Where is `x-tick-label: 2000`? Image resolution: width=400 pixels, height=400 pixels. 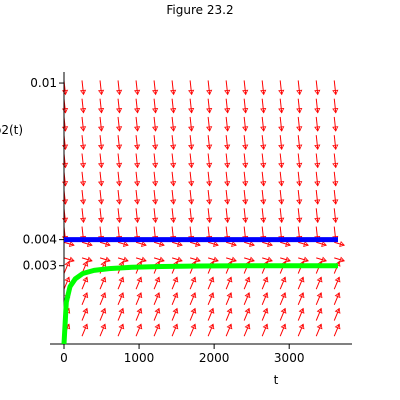 x-tick-label: 2000 is located at coordinates (214, 358).